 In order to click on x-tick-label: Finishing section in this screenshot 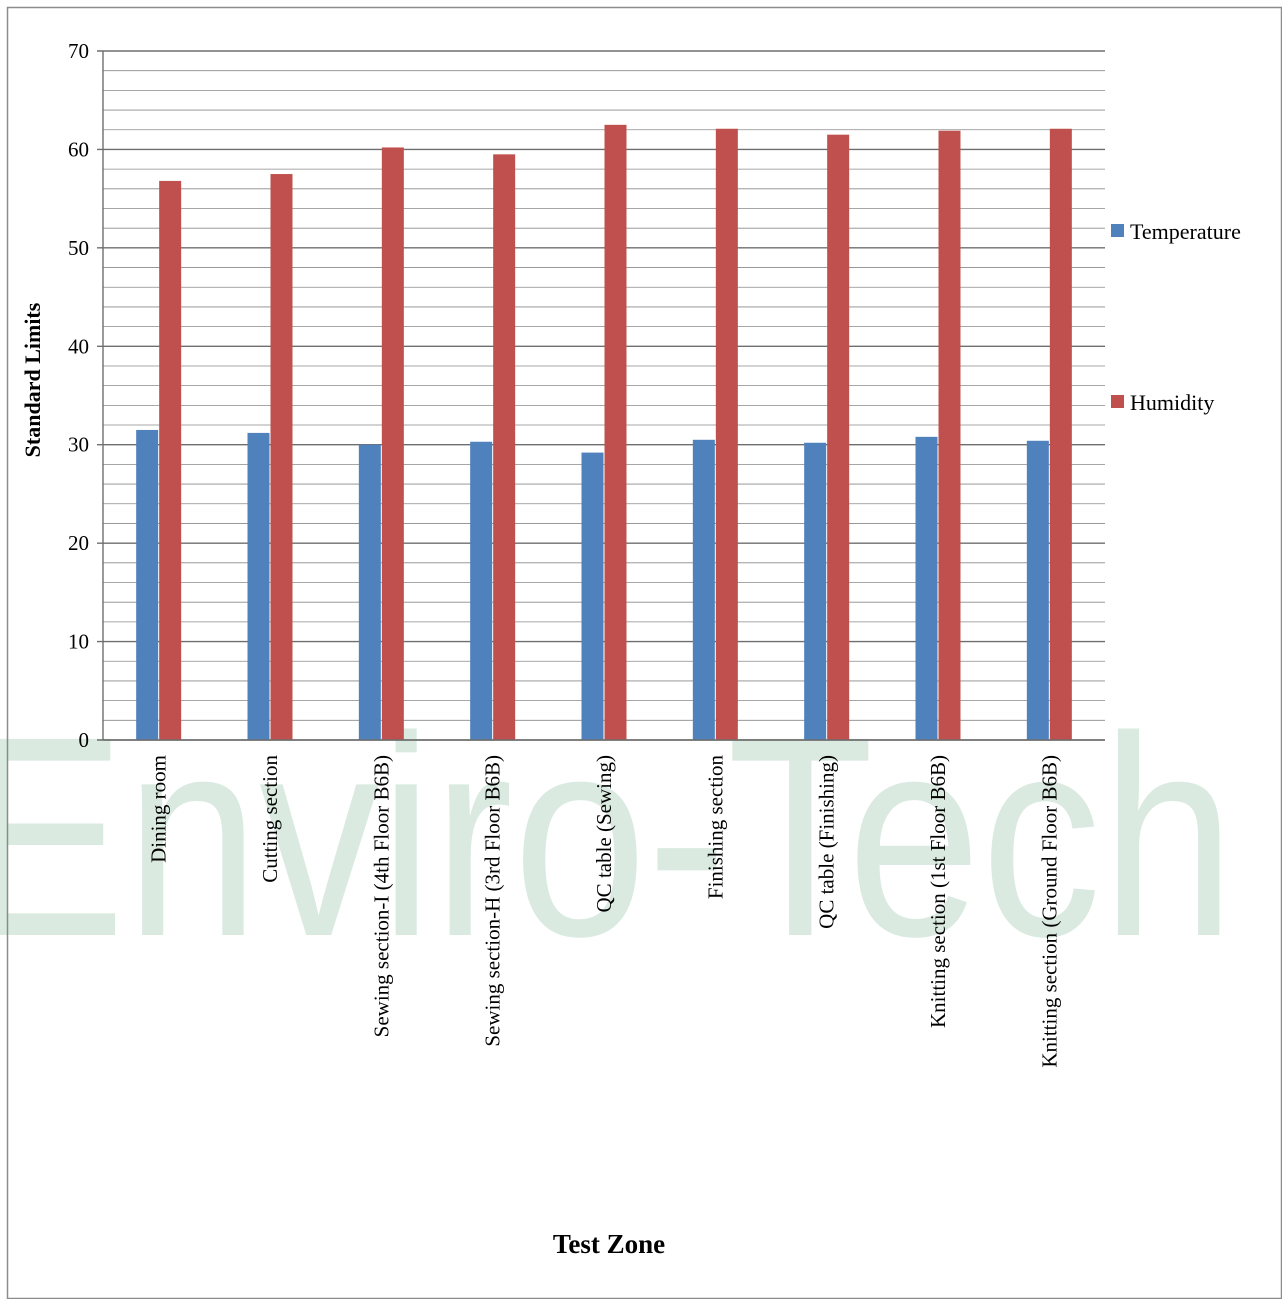, I will do `click(715, 827)`.